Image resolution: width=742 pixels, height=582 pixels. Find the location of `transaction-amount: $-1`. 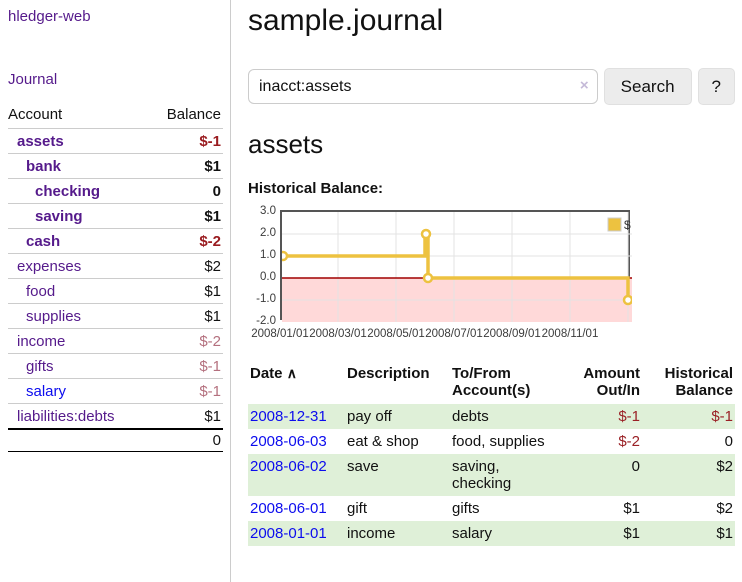

transaction-amount: $-1 is located at coordinates (629, 416).